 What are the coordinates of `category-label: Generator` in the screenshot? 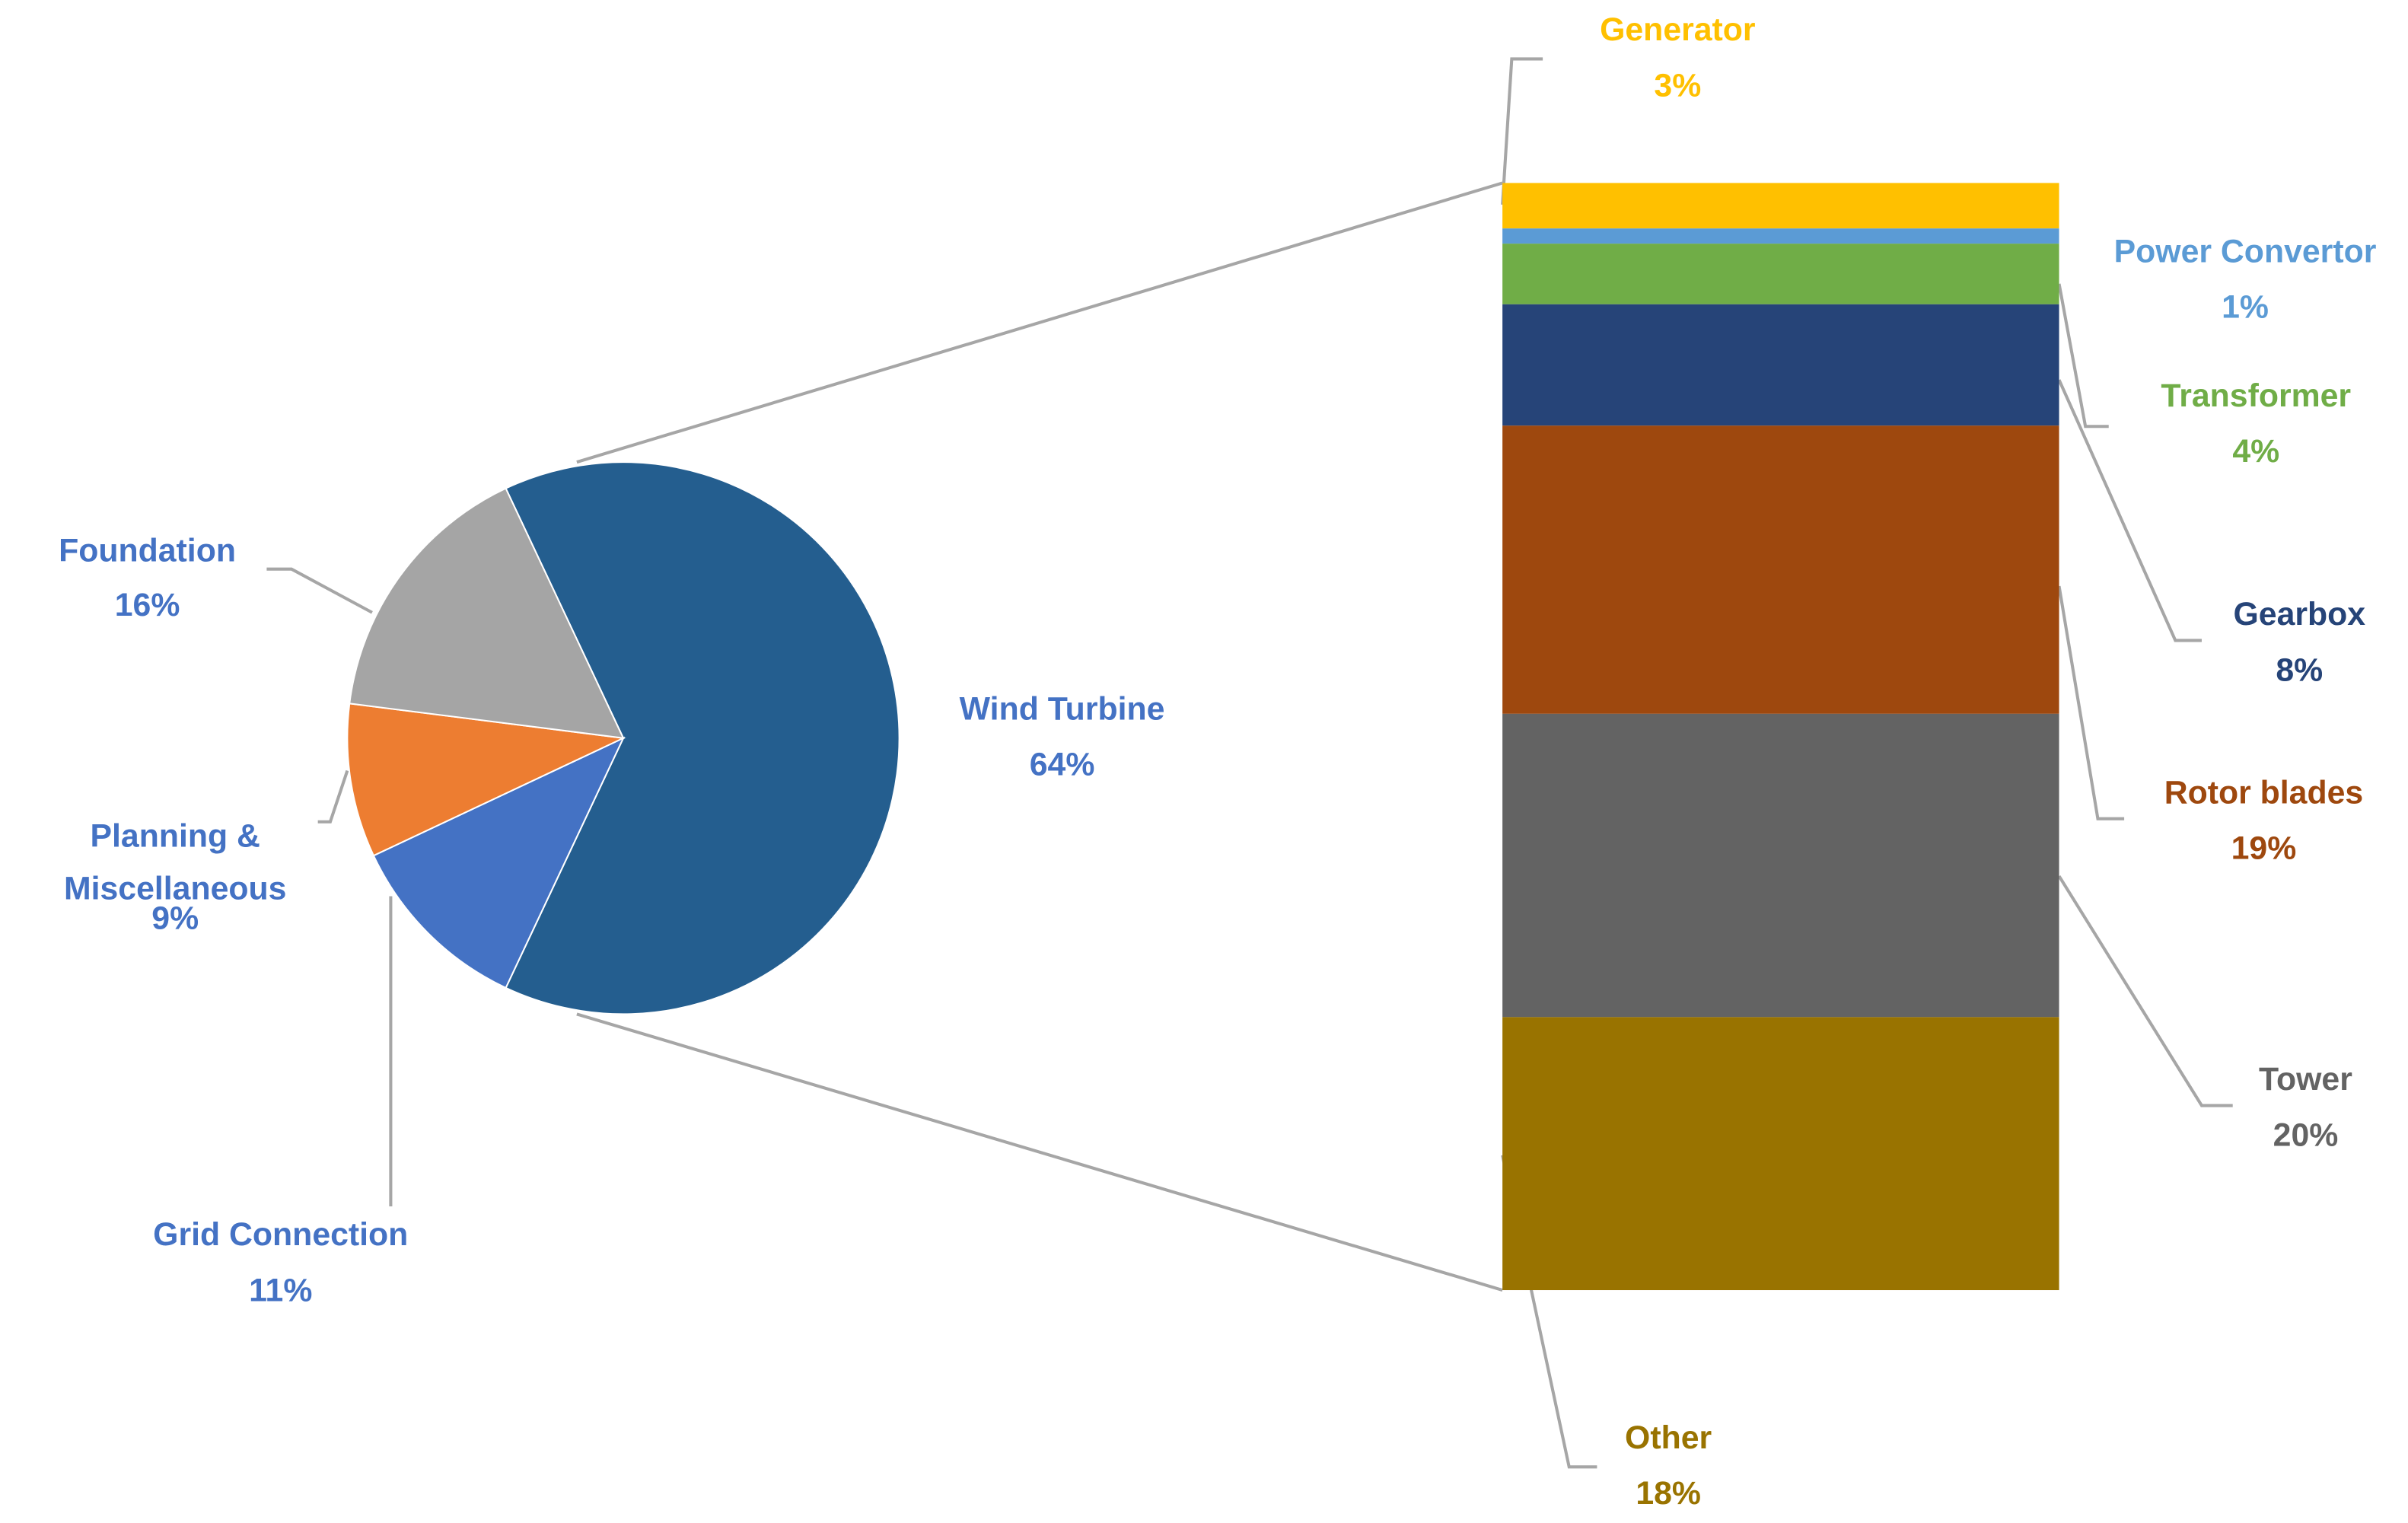 It's located at (1678, 31).